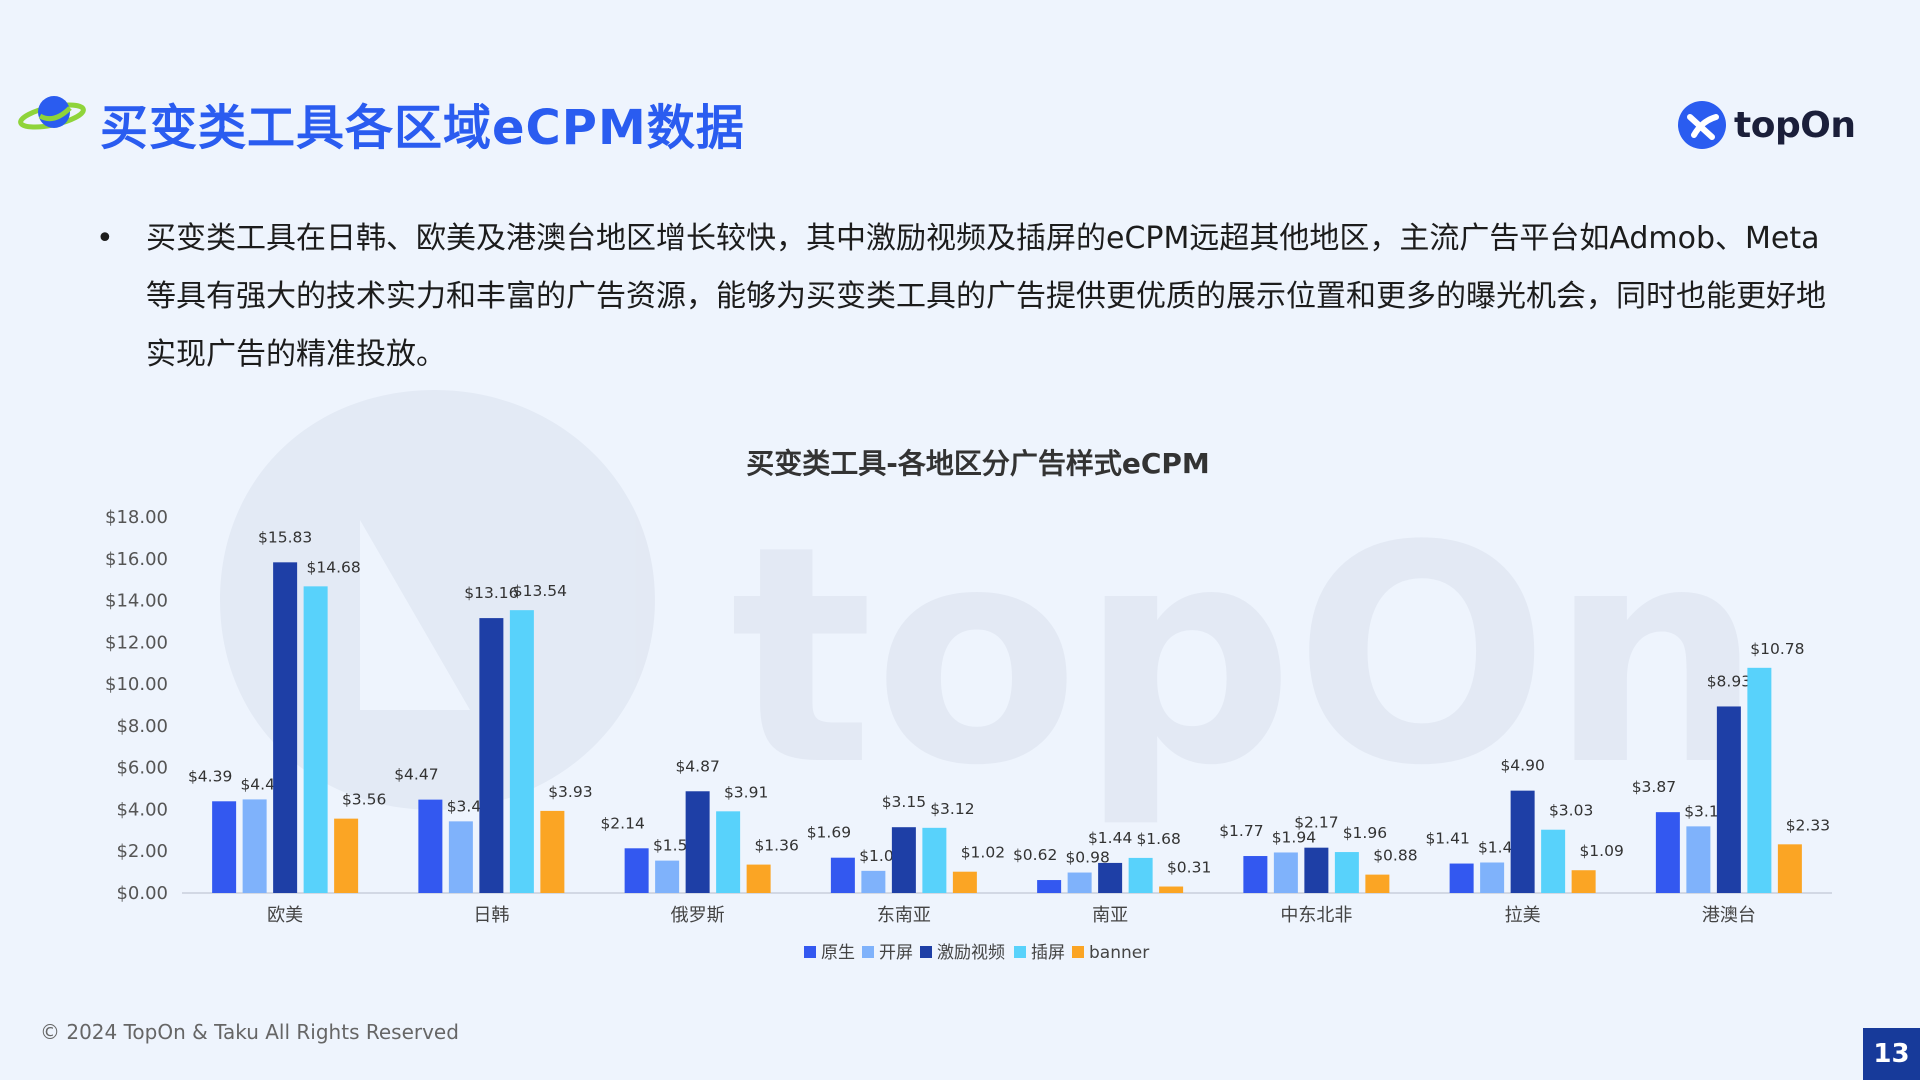  What do you see at coordinates (136, 517) in the screenshot?
I see `y-tick-label: $18.00` at bounding box center [136, 517].